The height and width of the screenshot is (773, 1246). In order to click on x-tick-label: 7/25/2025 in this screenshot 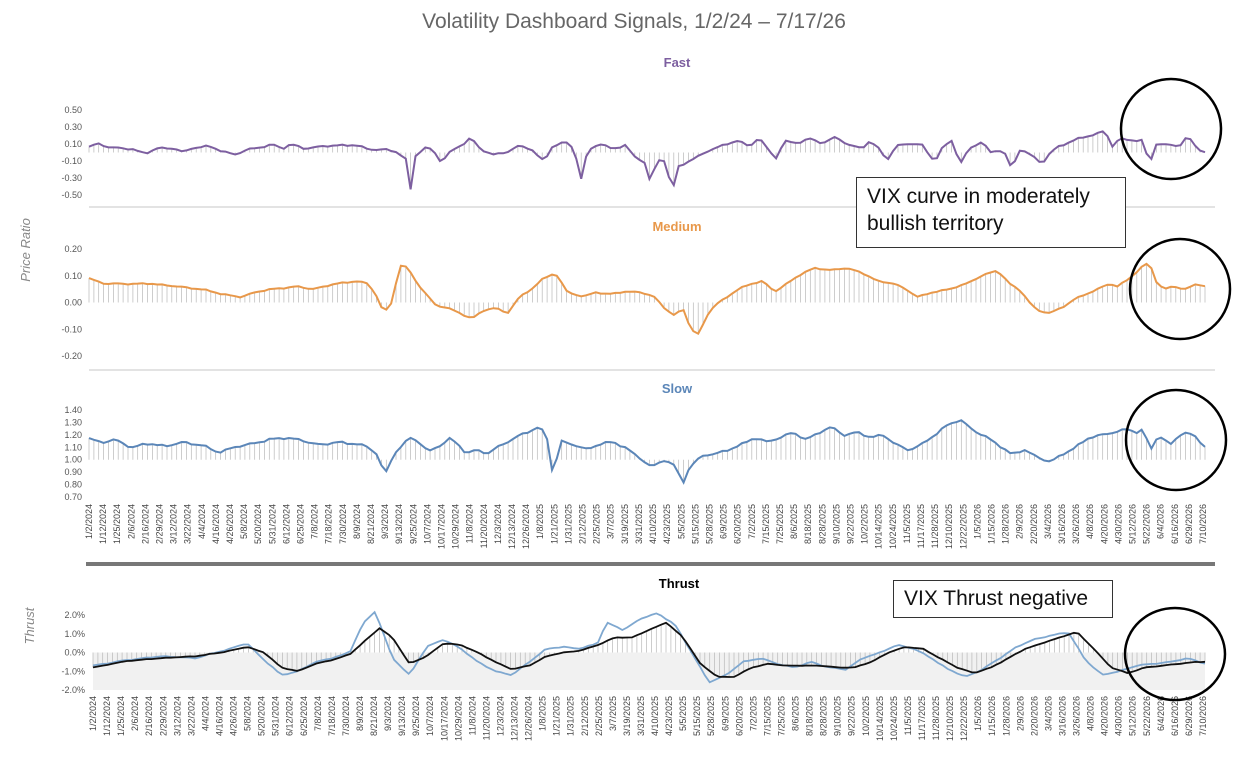, I will do `click(782, 716)`.